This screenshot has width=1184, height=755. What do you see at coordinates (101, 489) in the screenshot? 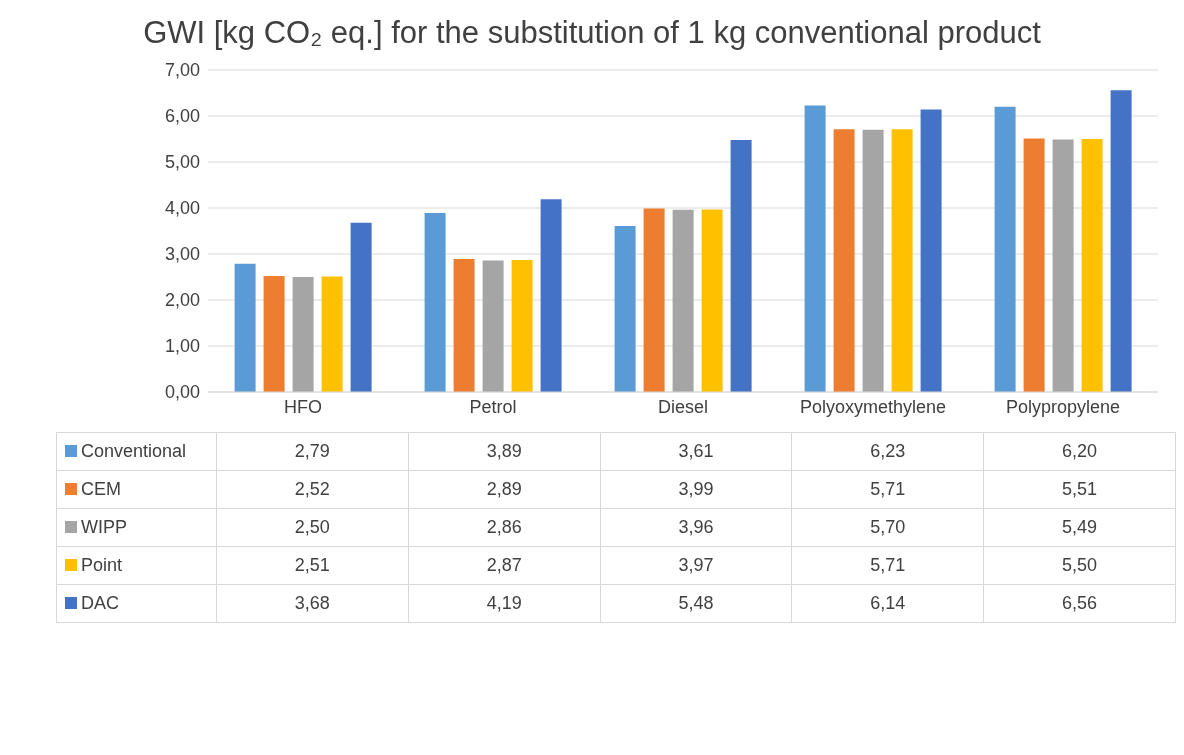
I see `legend-label: CEM` at bounding box center [101, 489].